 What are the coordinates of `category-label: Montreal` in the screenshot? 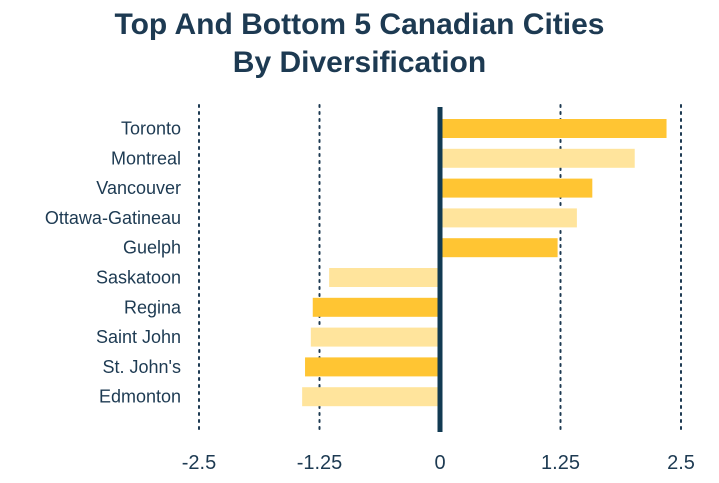 It's located at (146, 158).